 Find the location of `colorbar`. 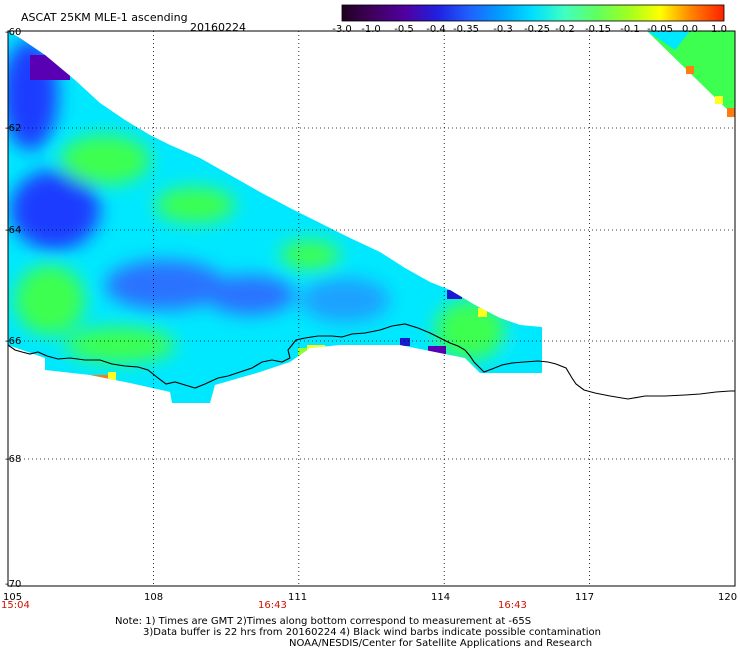

colorbar is located at coordinates (533, 13).